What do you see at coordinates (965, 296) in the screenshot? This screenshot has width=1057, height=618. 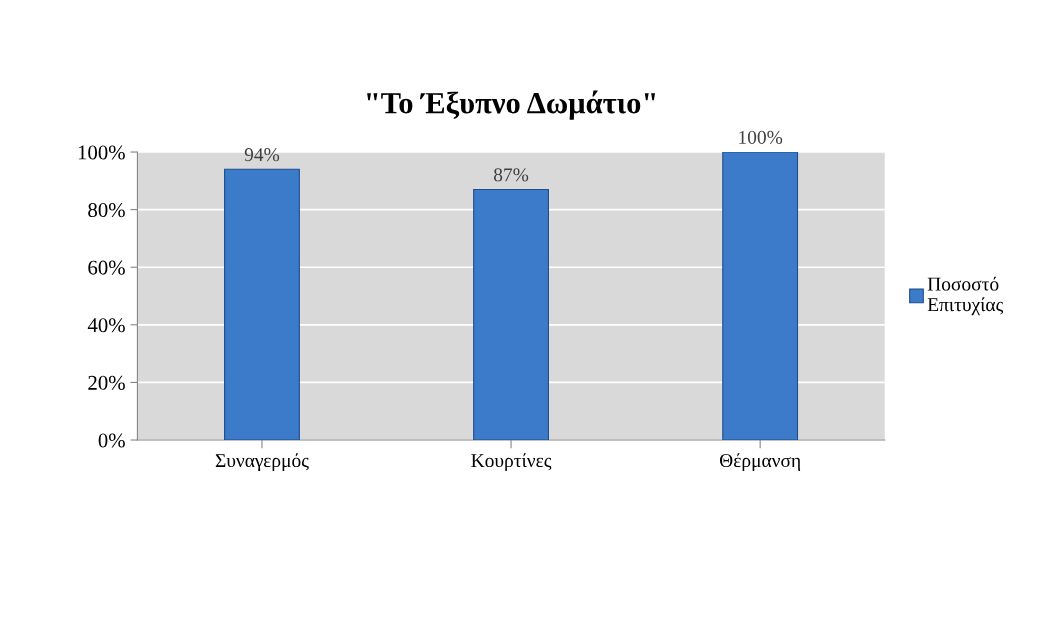 I see `legend-label: Ποσοστό Επιτυχίας` at bounding box center [965, 296].